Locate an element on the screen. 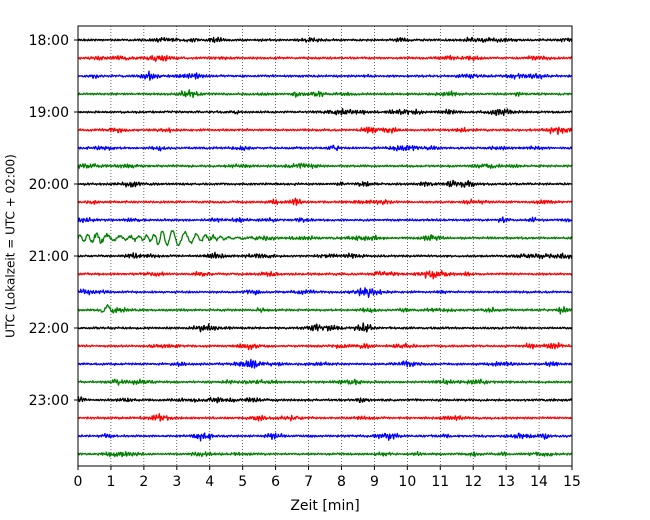 This screenshot has width=650, height=520. trace-1900 is located at coordinates (325, 112).